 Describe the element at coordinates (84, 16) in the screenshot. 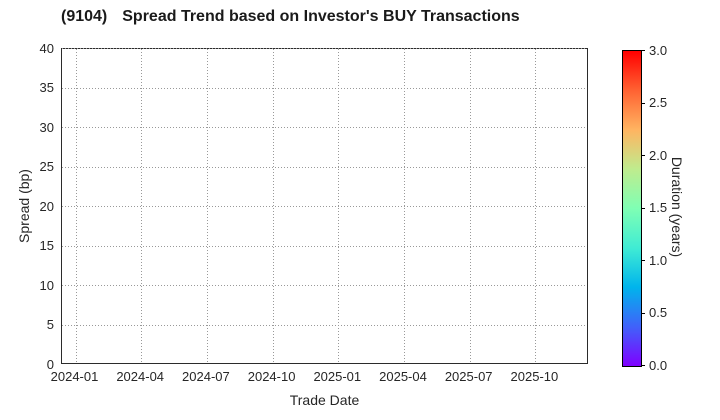

I see `ticker-code: (9104)` at that location.